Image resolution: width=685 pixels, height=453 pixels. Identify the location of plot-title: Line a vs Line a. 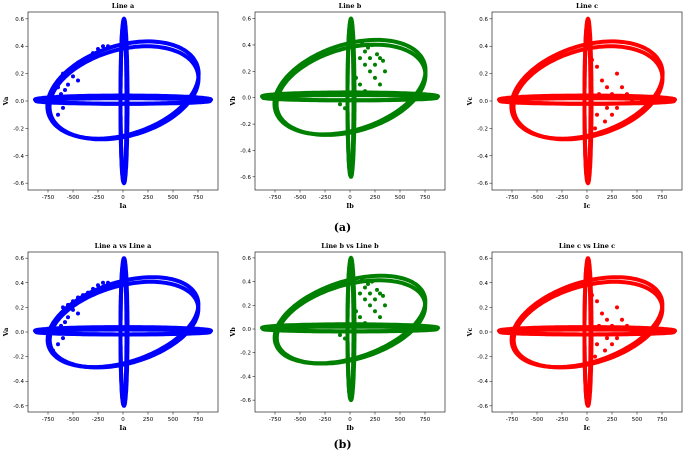
(124, 246).